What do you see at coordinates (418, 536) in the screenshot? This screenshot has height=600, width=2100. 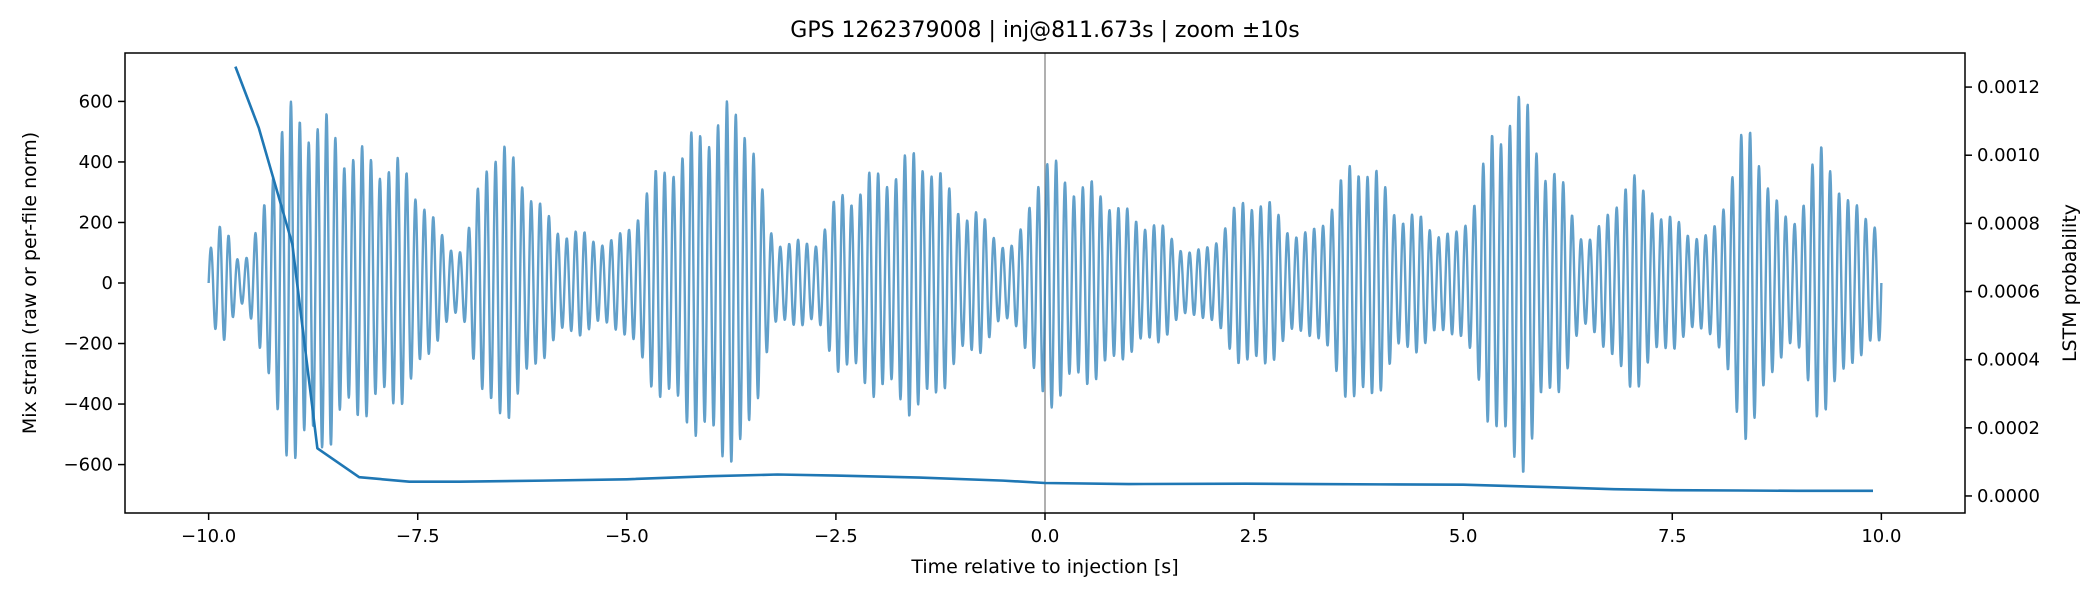 I see `x-tick-label: −7.5` at bounding box center [418, 536].